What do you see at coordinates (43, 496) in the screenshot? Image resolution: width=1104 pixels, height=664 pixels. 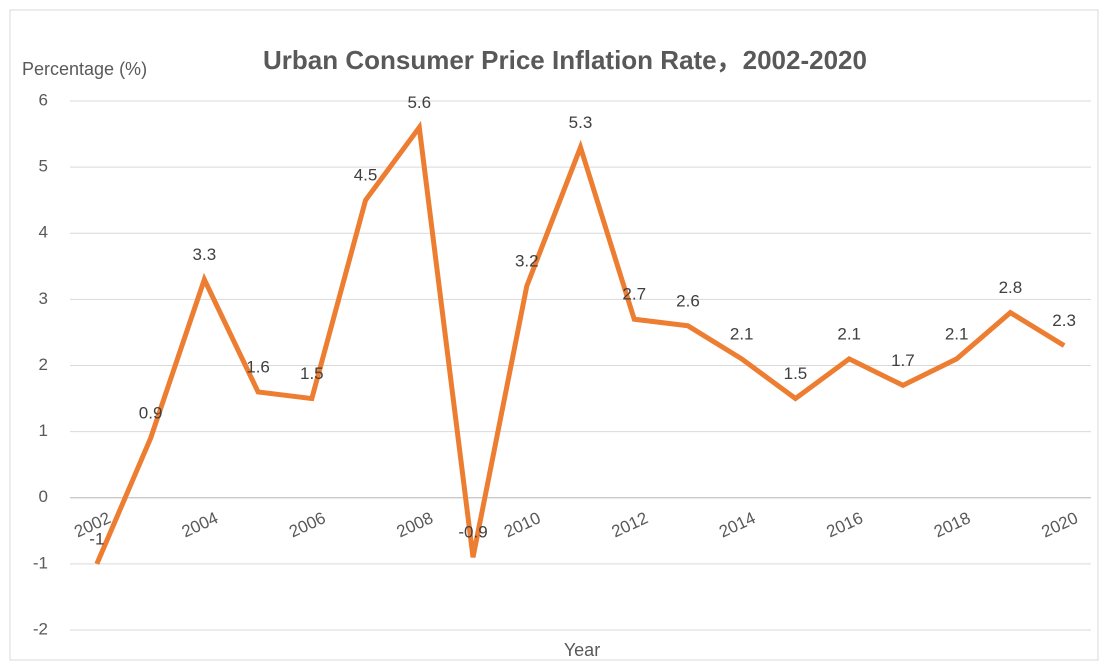 I see `y-tick-label: 0` at bounding box center [43, 496].